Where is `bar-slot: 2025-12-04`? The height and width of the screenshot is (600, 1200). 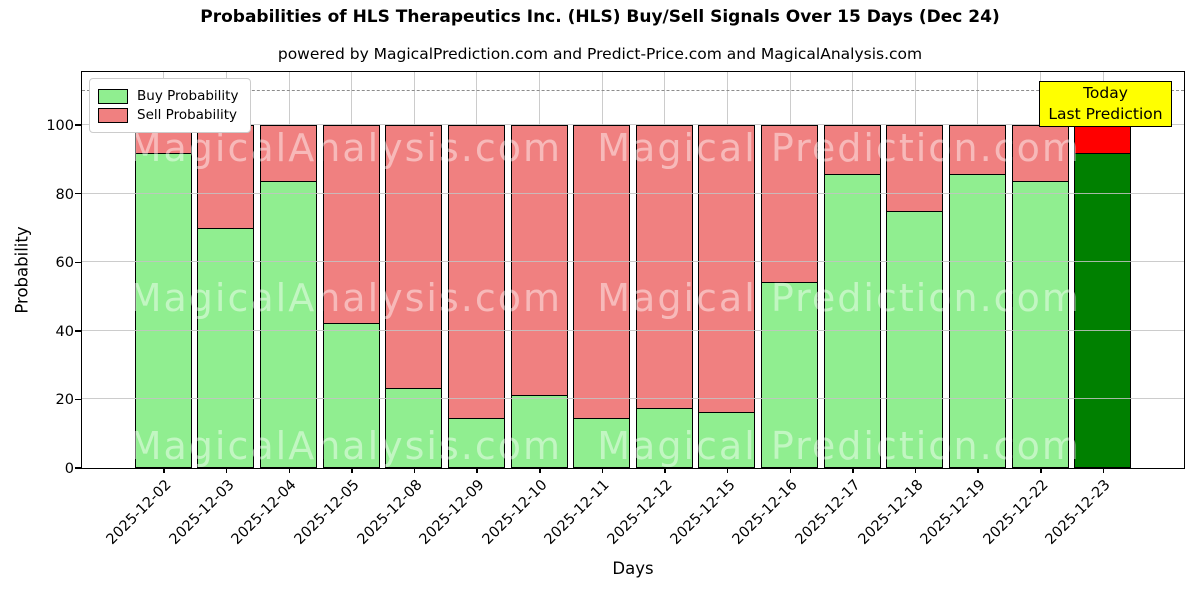
bar-slot: 2025-12-04 is located at coordinates (274, 310).